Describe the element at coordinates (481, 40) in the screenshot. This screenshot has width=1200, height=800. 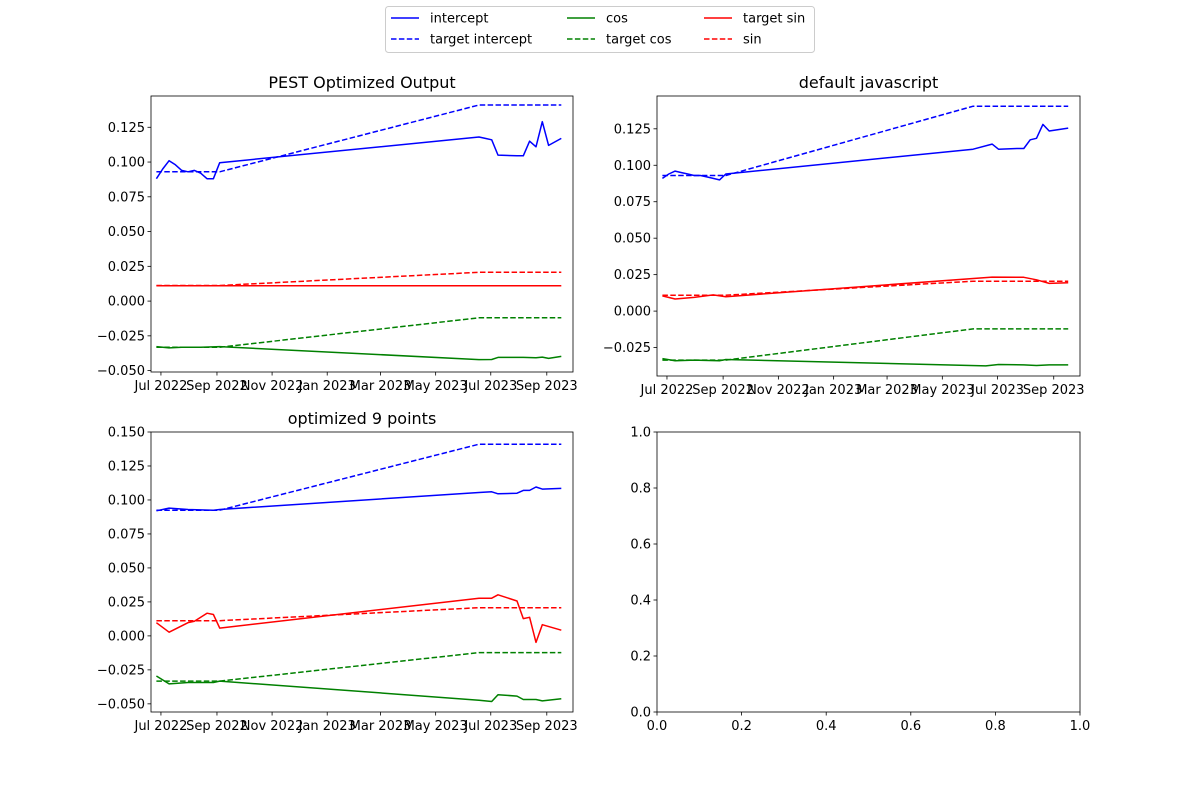
I see `legend-label: target intercept` at that location.